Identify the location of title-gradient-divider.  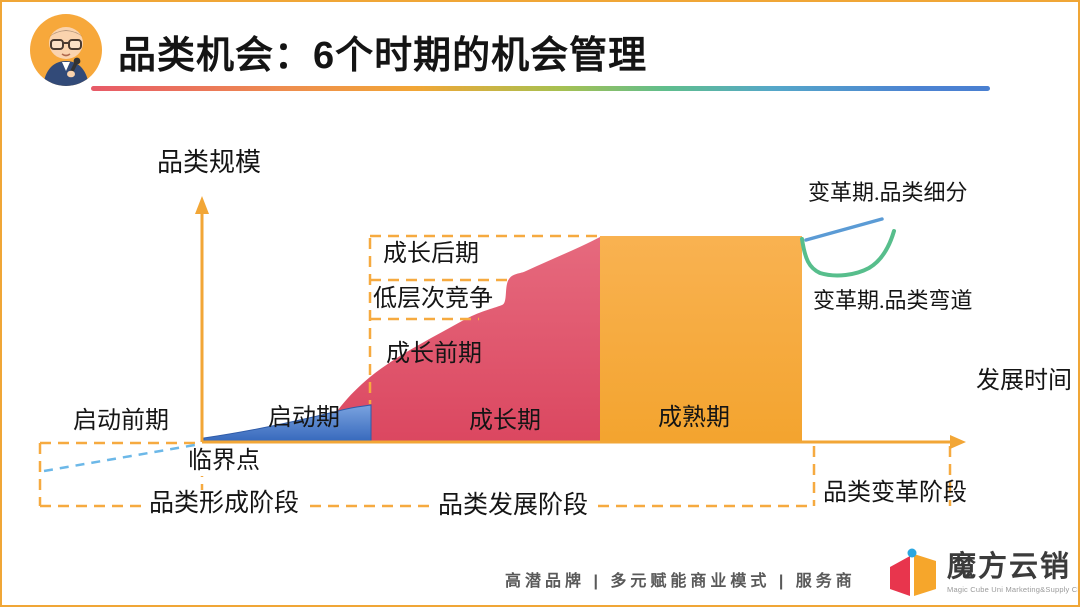
(540, 88).